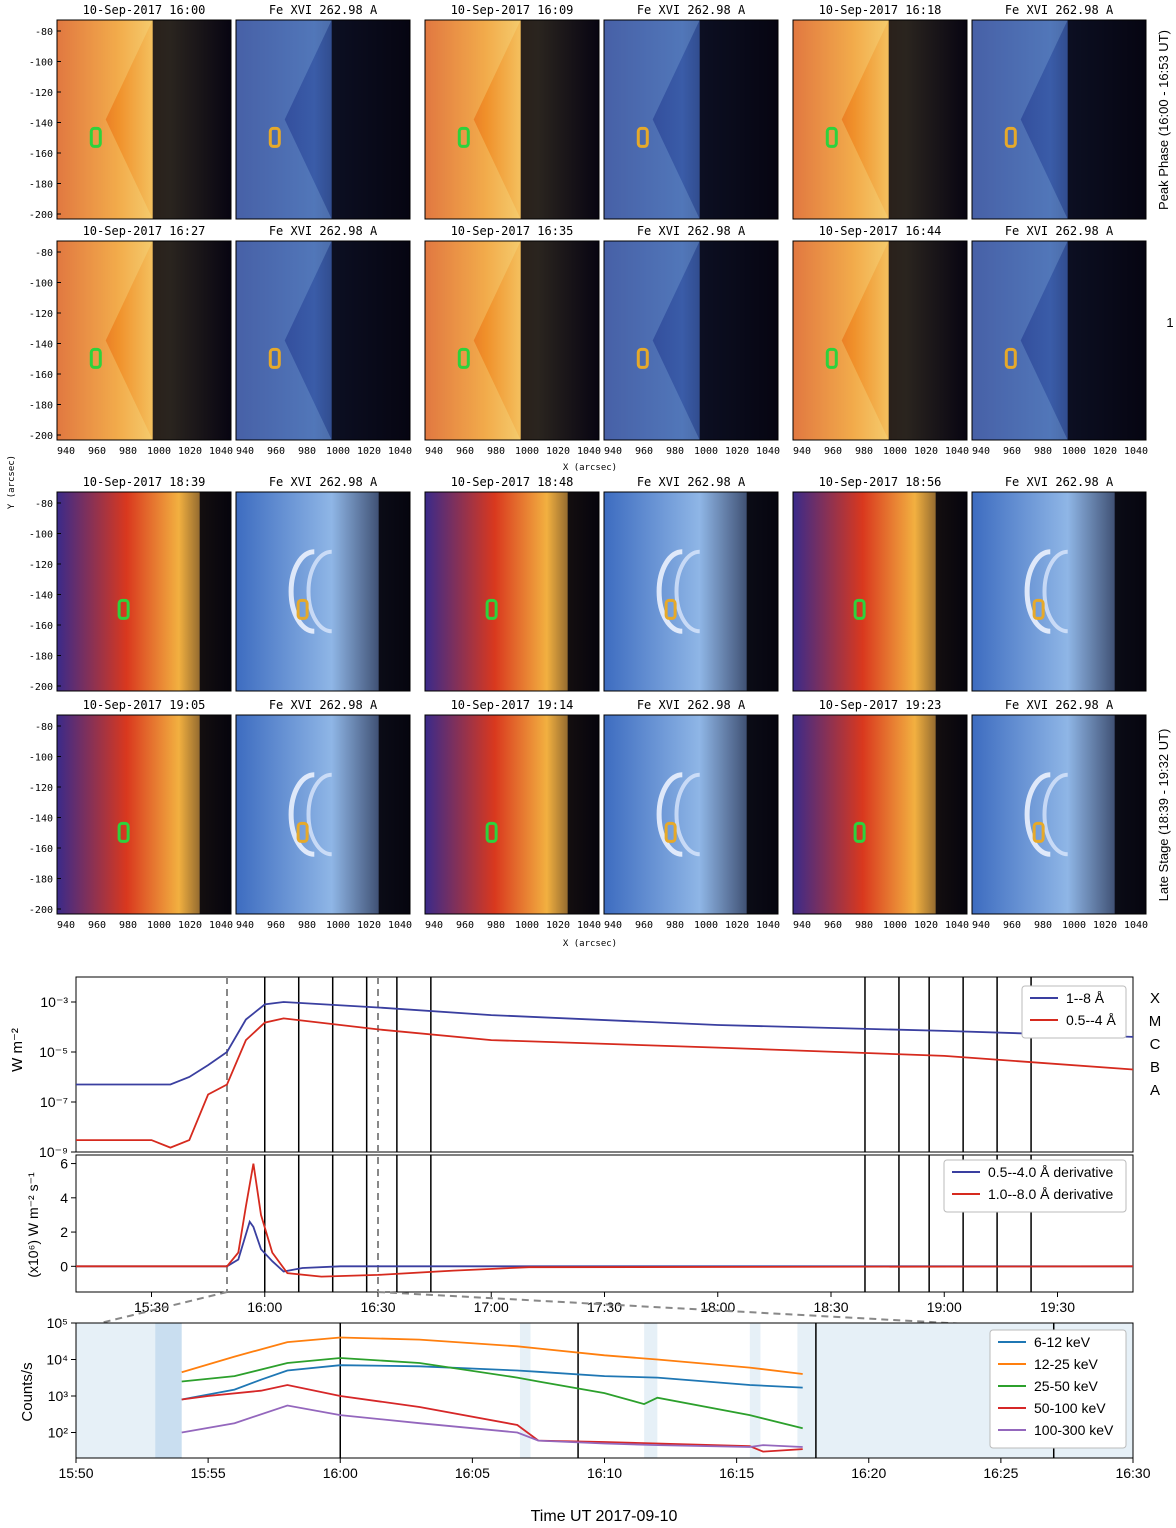 The height and width of the screenshot is (1528, 1176). What do you see at coordinates (944, 1307) in the screenshot?
I see `x-tick-label: 19:00` at bounding box center [944, 1307].